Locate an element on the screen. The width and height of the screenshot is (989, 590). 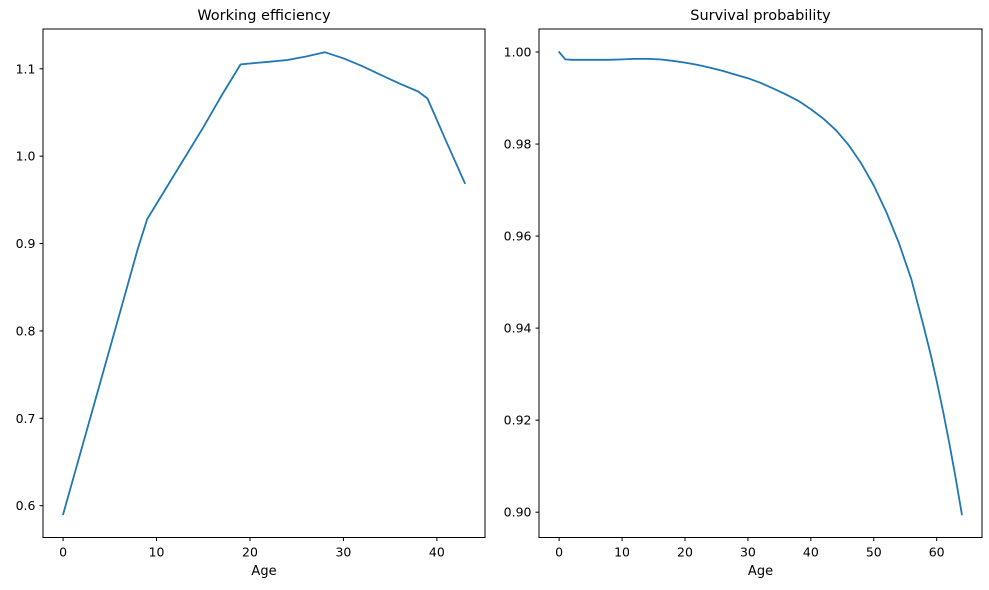
y-tick-label: 0.90 is located at coordinates (518, 512).